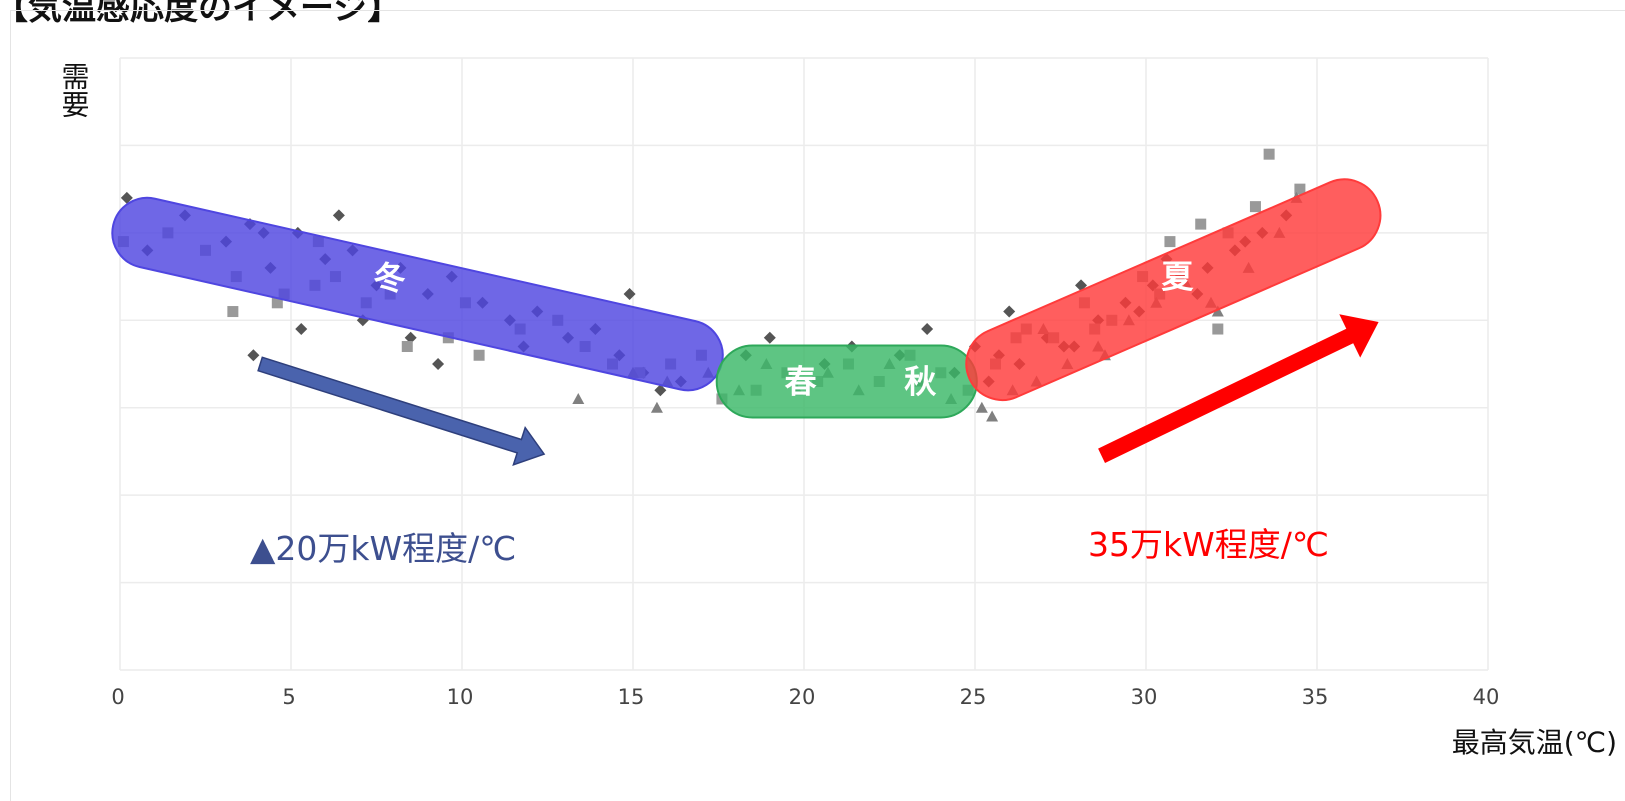  Describe the element at coordinates (288, 697) in the screenshot. I see `x-tick-label: 5` at that location.